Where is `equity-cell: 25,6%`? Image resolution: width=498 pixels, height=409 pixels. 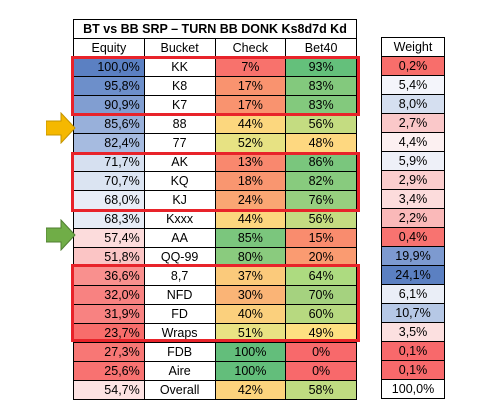 equity-cell: 25,6% is located at coordinates (109, 371).